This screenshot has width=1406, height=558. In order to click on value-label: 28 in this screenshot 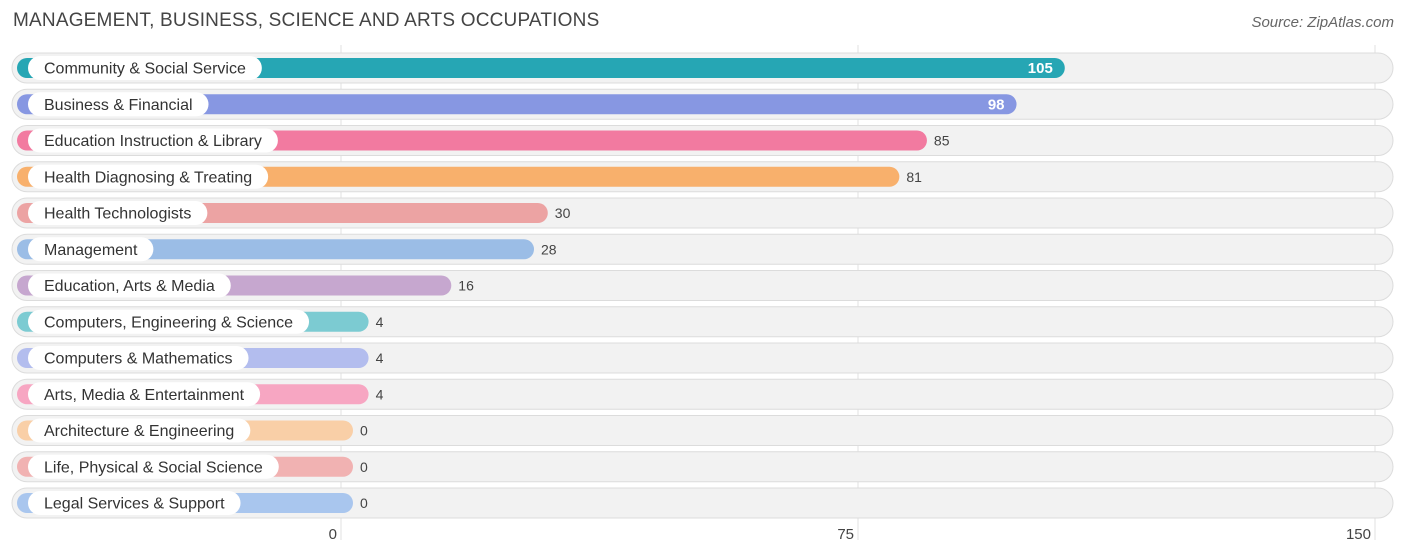, I will do `click(549, 249)`.